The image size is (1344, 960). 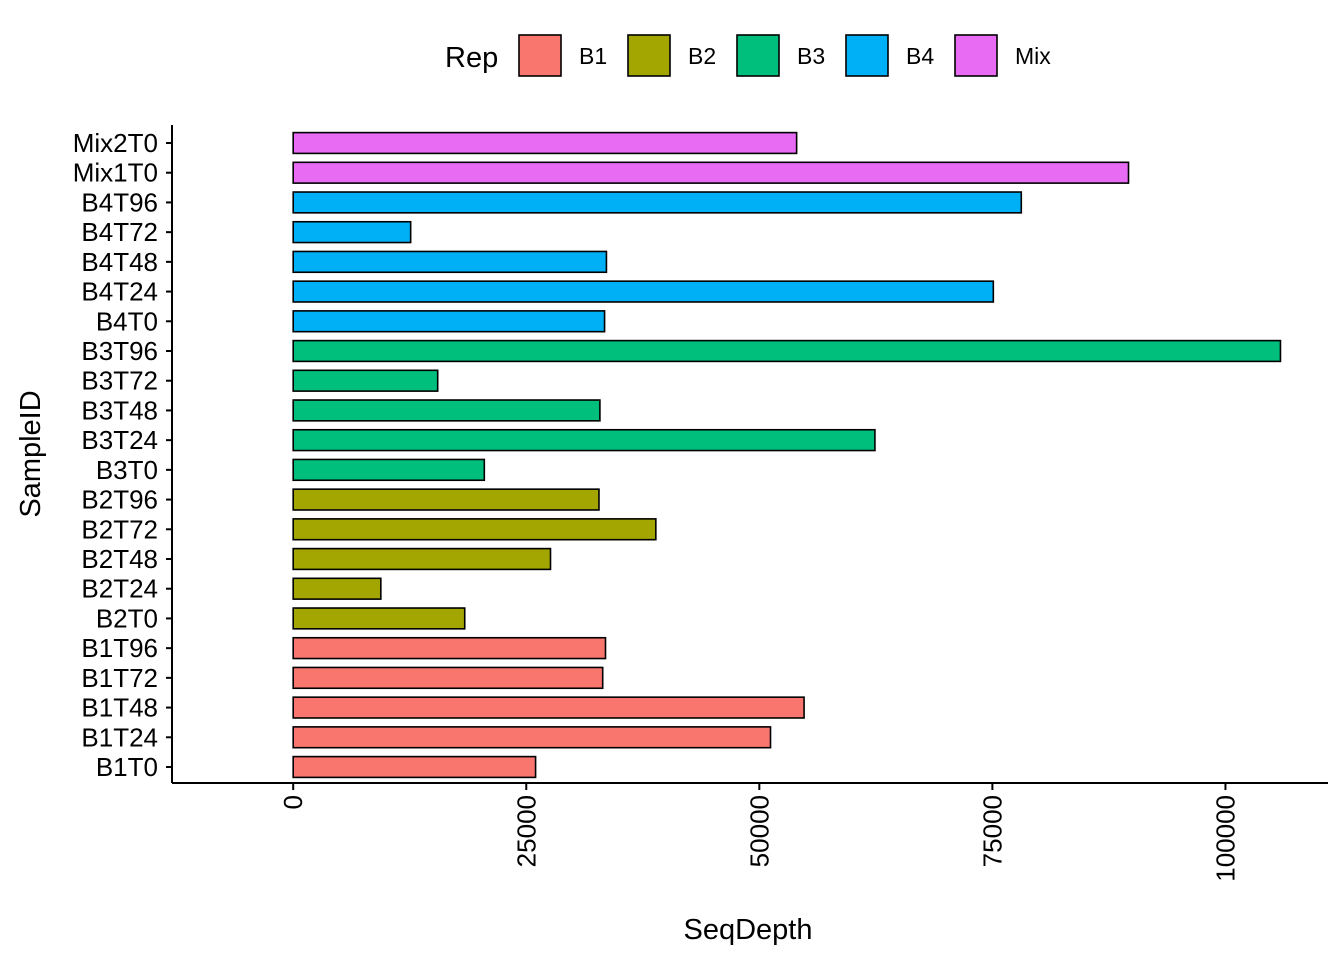 What do you see at coordinates (450, 262) in the screenshot?
I see `bar-b4t48` at bounding box center [450, 262].